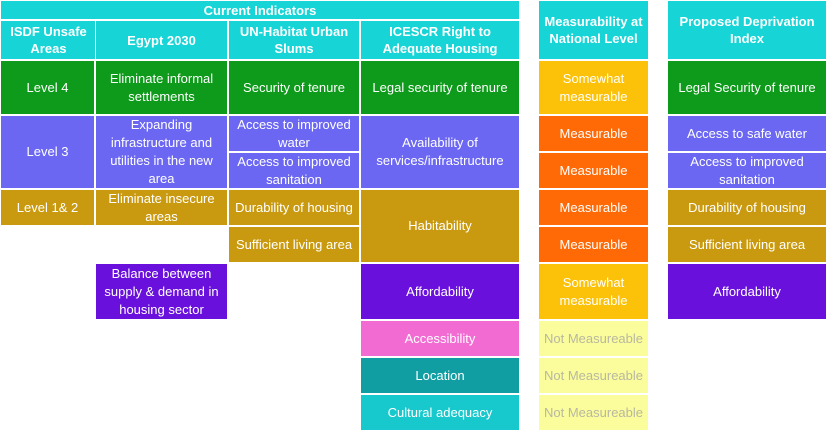 Image resolution: width=831 pixels, height=439 pixels. I want to click on unhabitat-sanitation: Access to improved sanitation, so click(294, 170).